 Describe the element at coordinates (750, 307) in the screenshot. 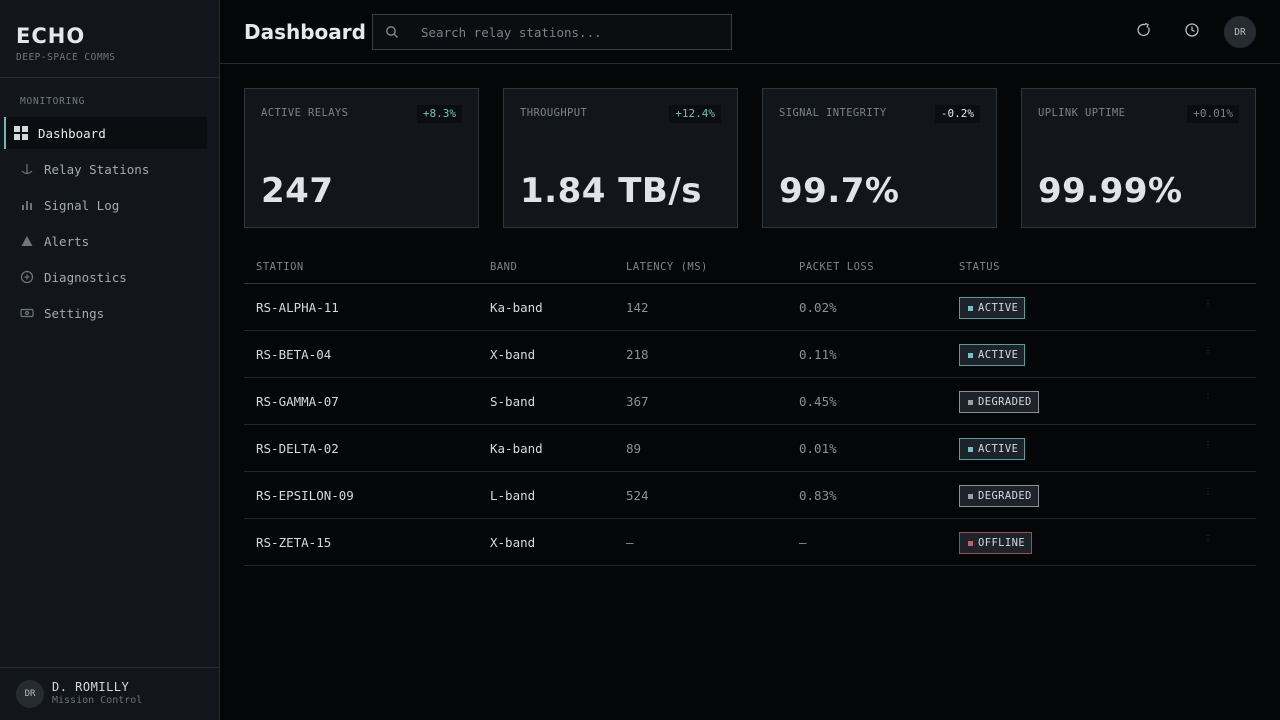

I see `table-row: RS-ALPHA-11 Ka-band 142 0.02% ACTIVE ⋮` at that location.